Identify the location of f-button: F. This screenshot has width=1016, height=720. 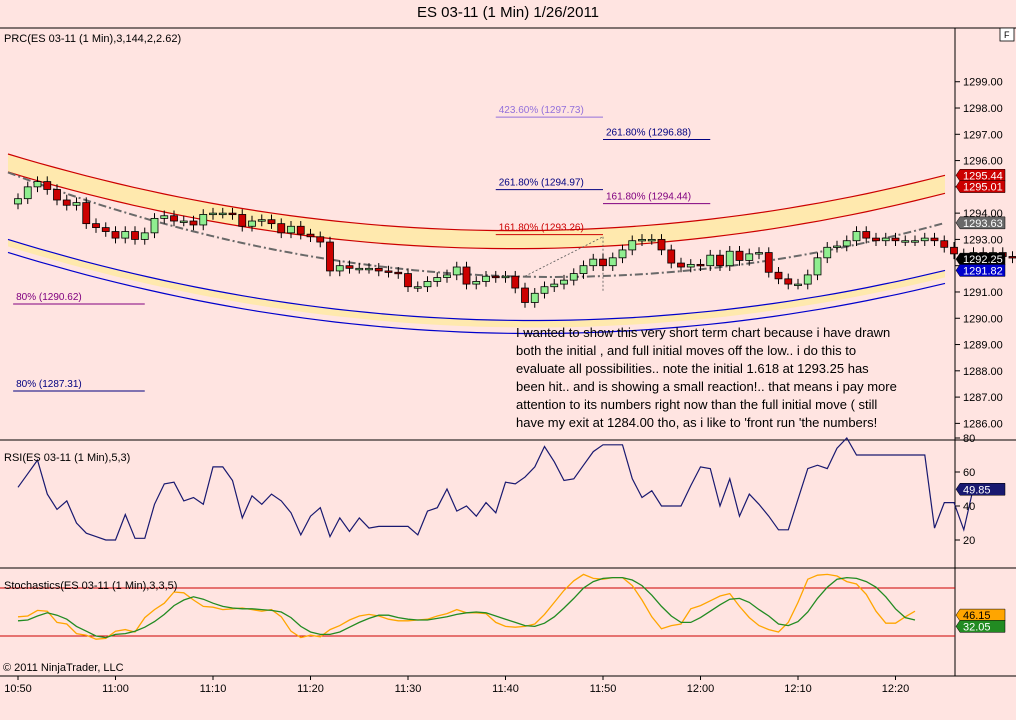
(1007, 34).